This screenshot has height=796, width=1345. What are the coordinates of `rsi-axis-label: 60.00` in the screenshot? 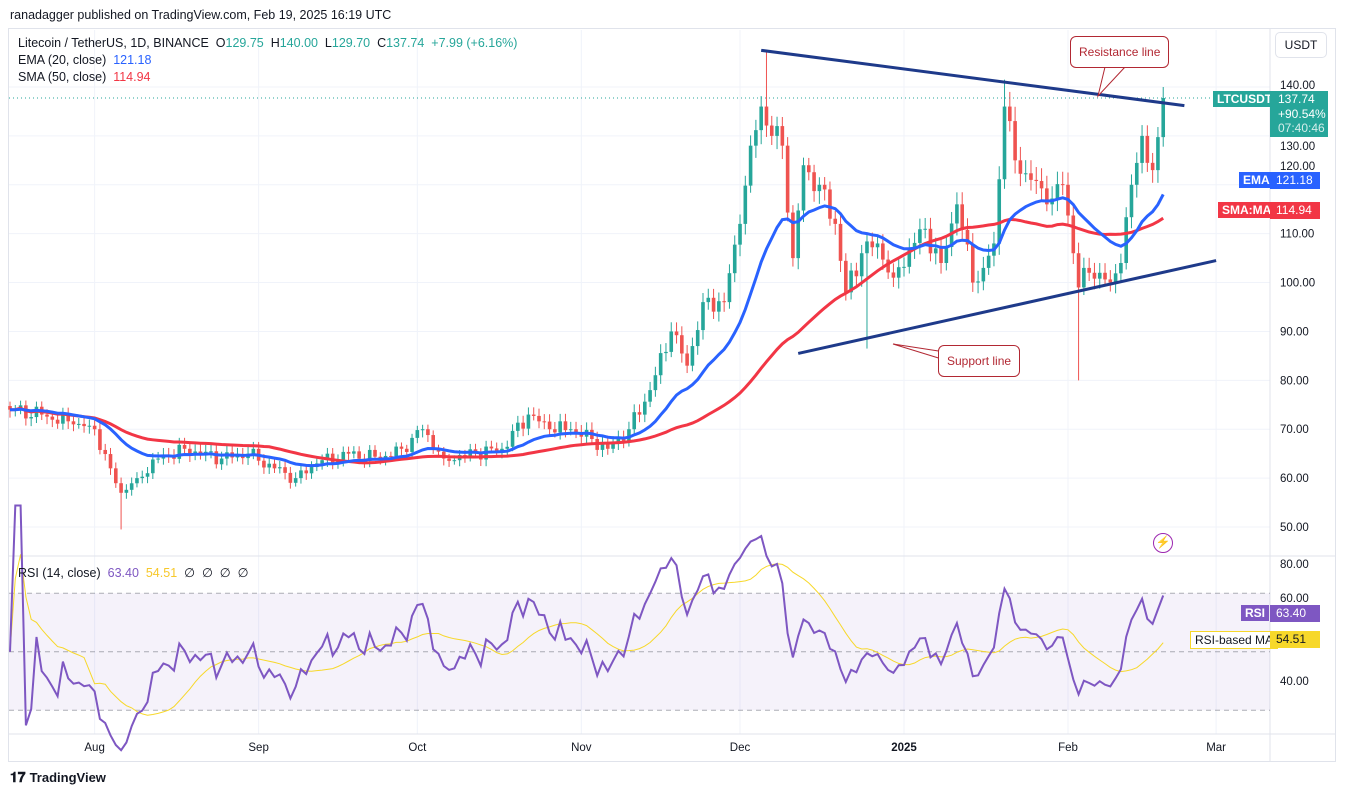 It's located at (1294, 599).